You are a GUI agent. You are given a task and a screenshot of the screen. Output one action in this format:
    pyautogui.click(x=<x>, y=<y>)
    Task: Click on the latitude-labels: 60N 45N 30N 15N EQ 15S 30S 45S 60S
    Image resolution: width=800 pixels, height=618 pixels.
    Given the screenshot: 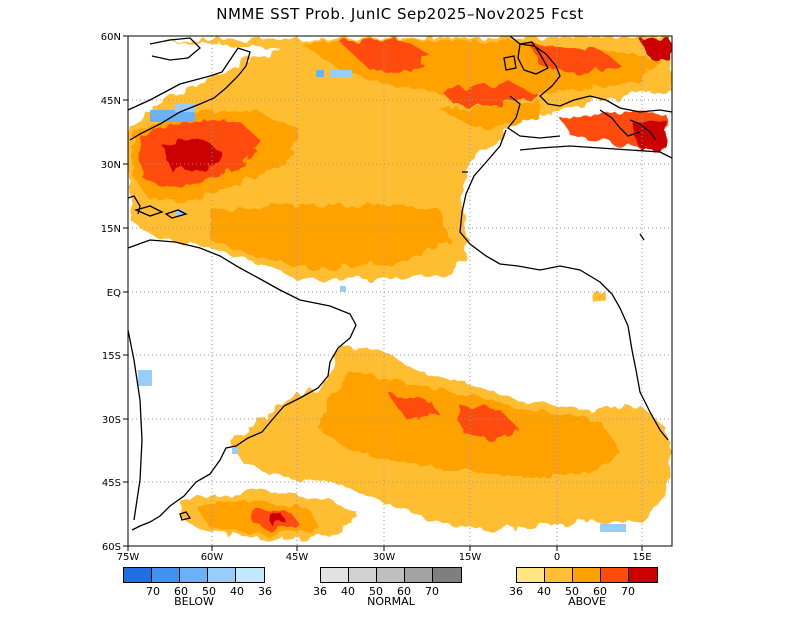 What is the action you would take?
    pyautogui.click(x=111, y=292)
    